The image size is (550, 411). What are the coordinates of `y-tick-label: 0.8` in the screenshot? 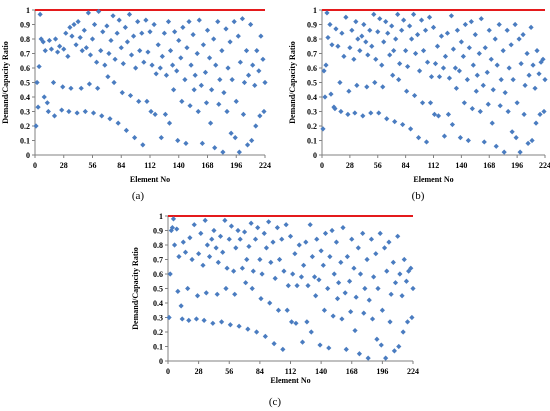 It's located at (158, 245).